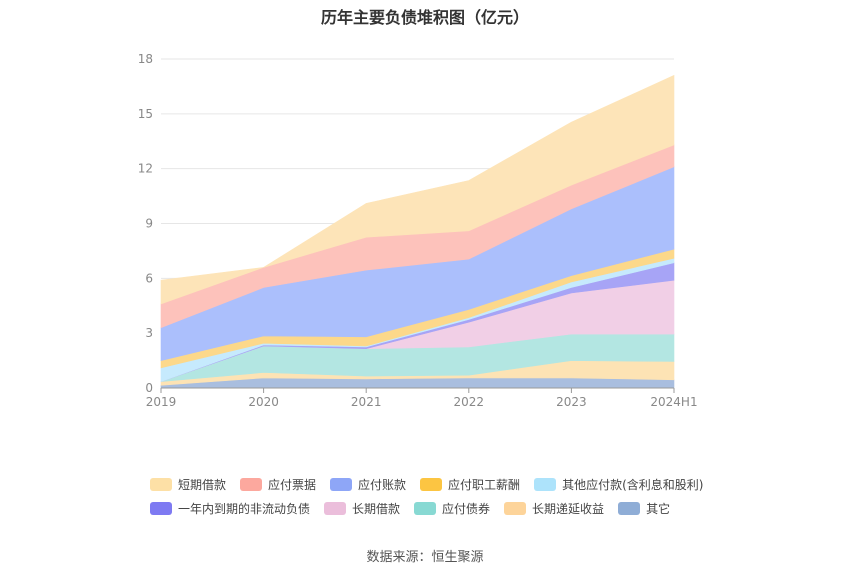 This screenshot has height=575, width=850. Describe the element at coordinates (469, 402) in the screenshot. I see `x-tick-label: 2022` at that location.